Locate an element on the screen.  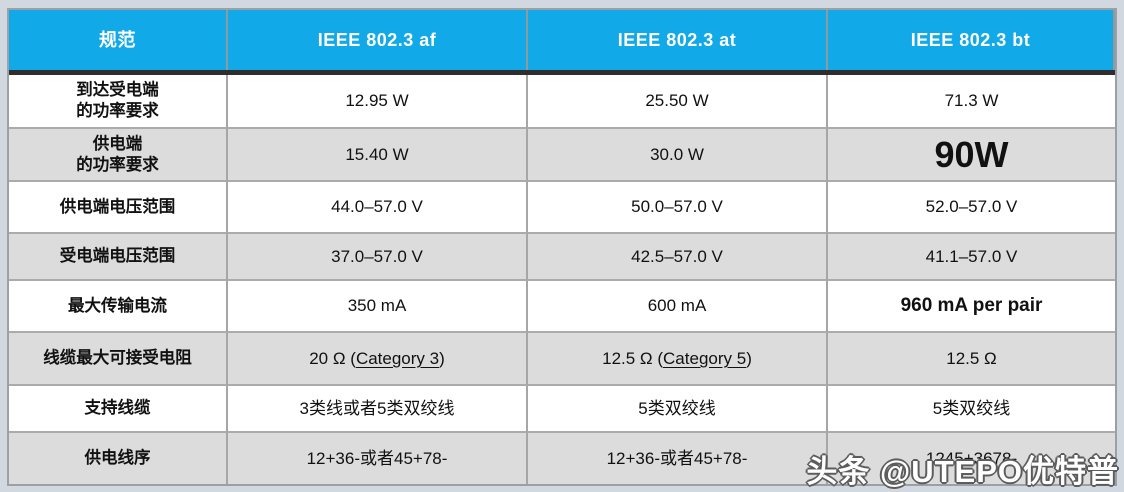
value-af-power-at-pd: 12.95 W is located at coordinates (378, 102).